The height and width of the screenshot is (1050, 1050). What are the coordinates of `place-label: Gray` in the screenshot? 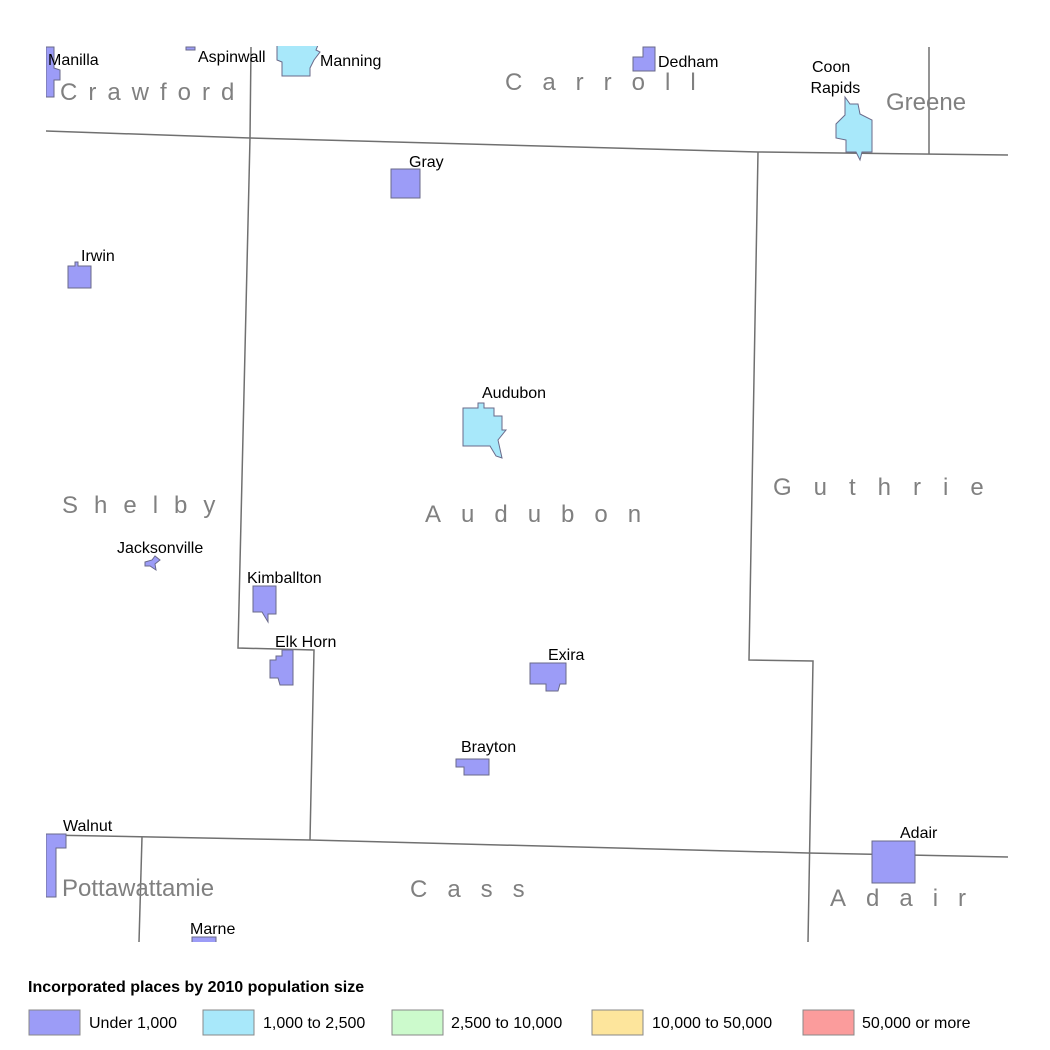 It's located at (426, 162).